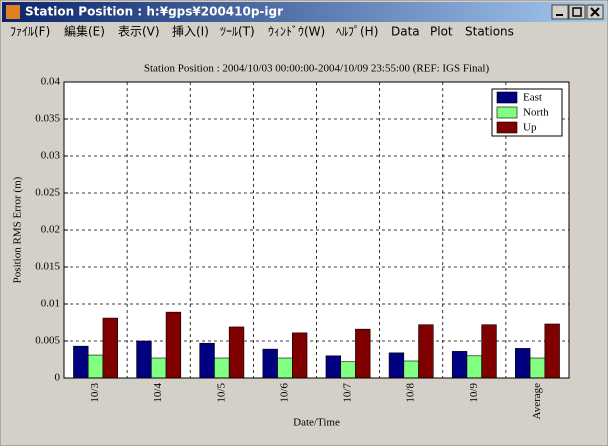  Describe the element at coordinates (154, 12) in the screenshot. I see `window-title: Station Position : h:¥gps¥200410p-igr` at that location.